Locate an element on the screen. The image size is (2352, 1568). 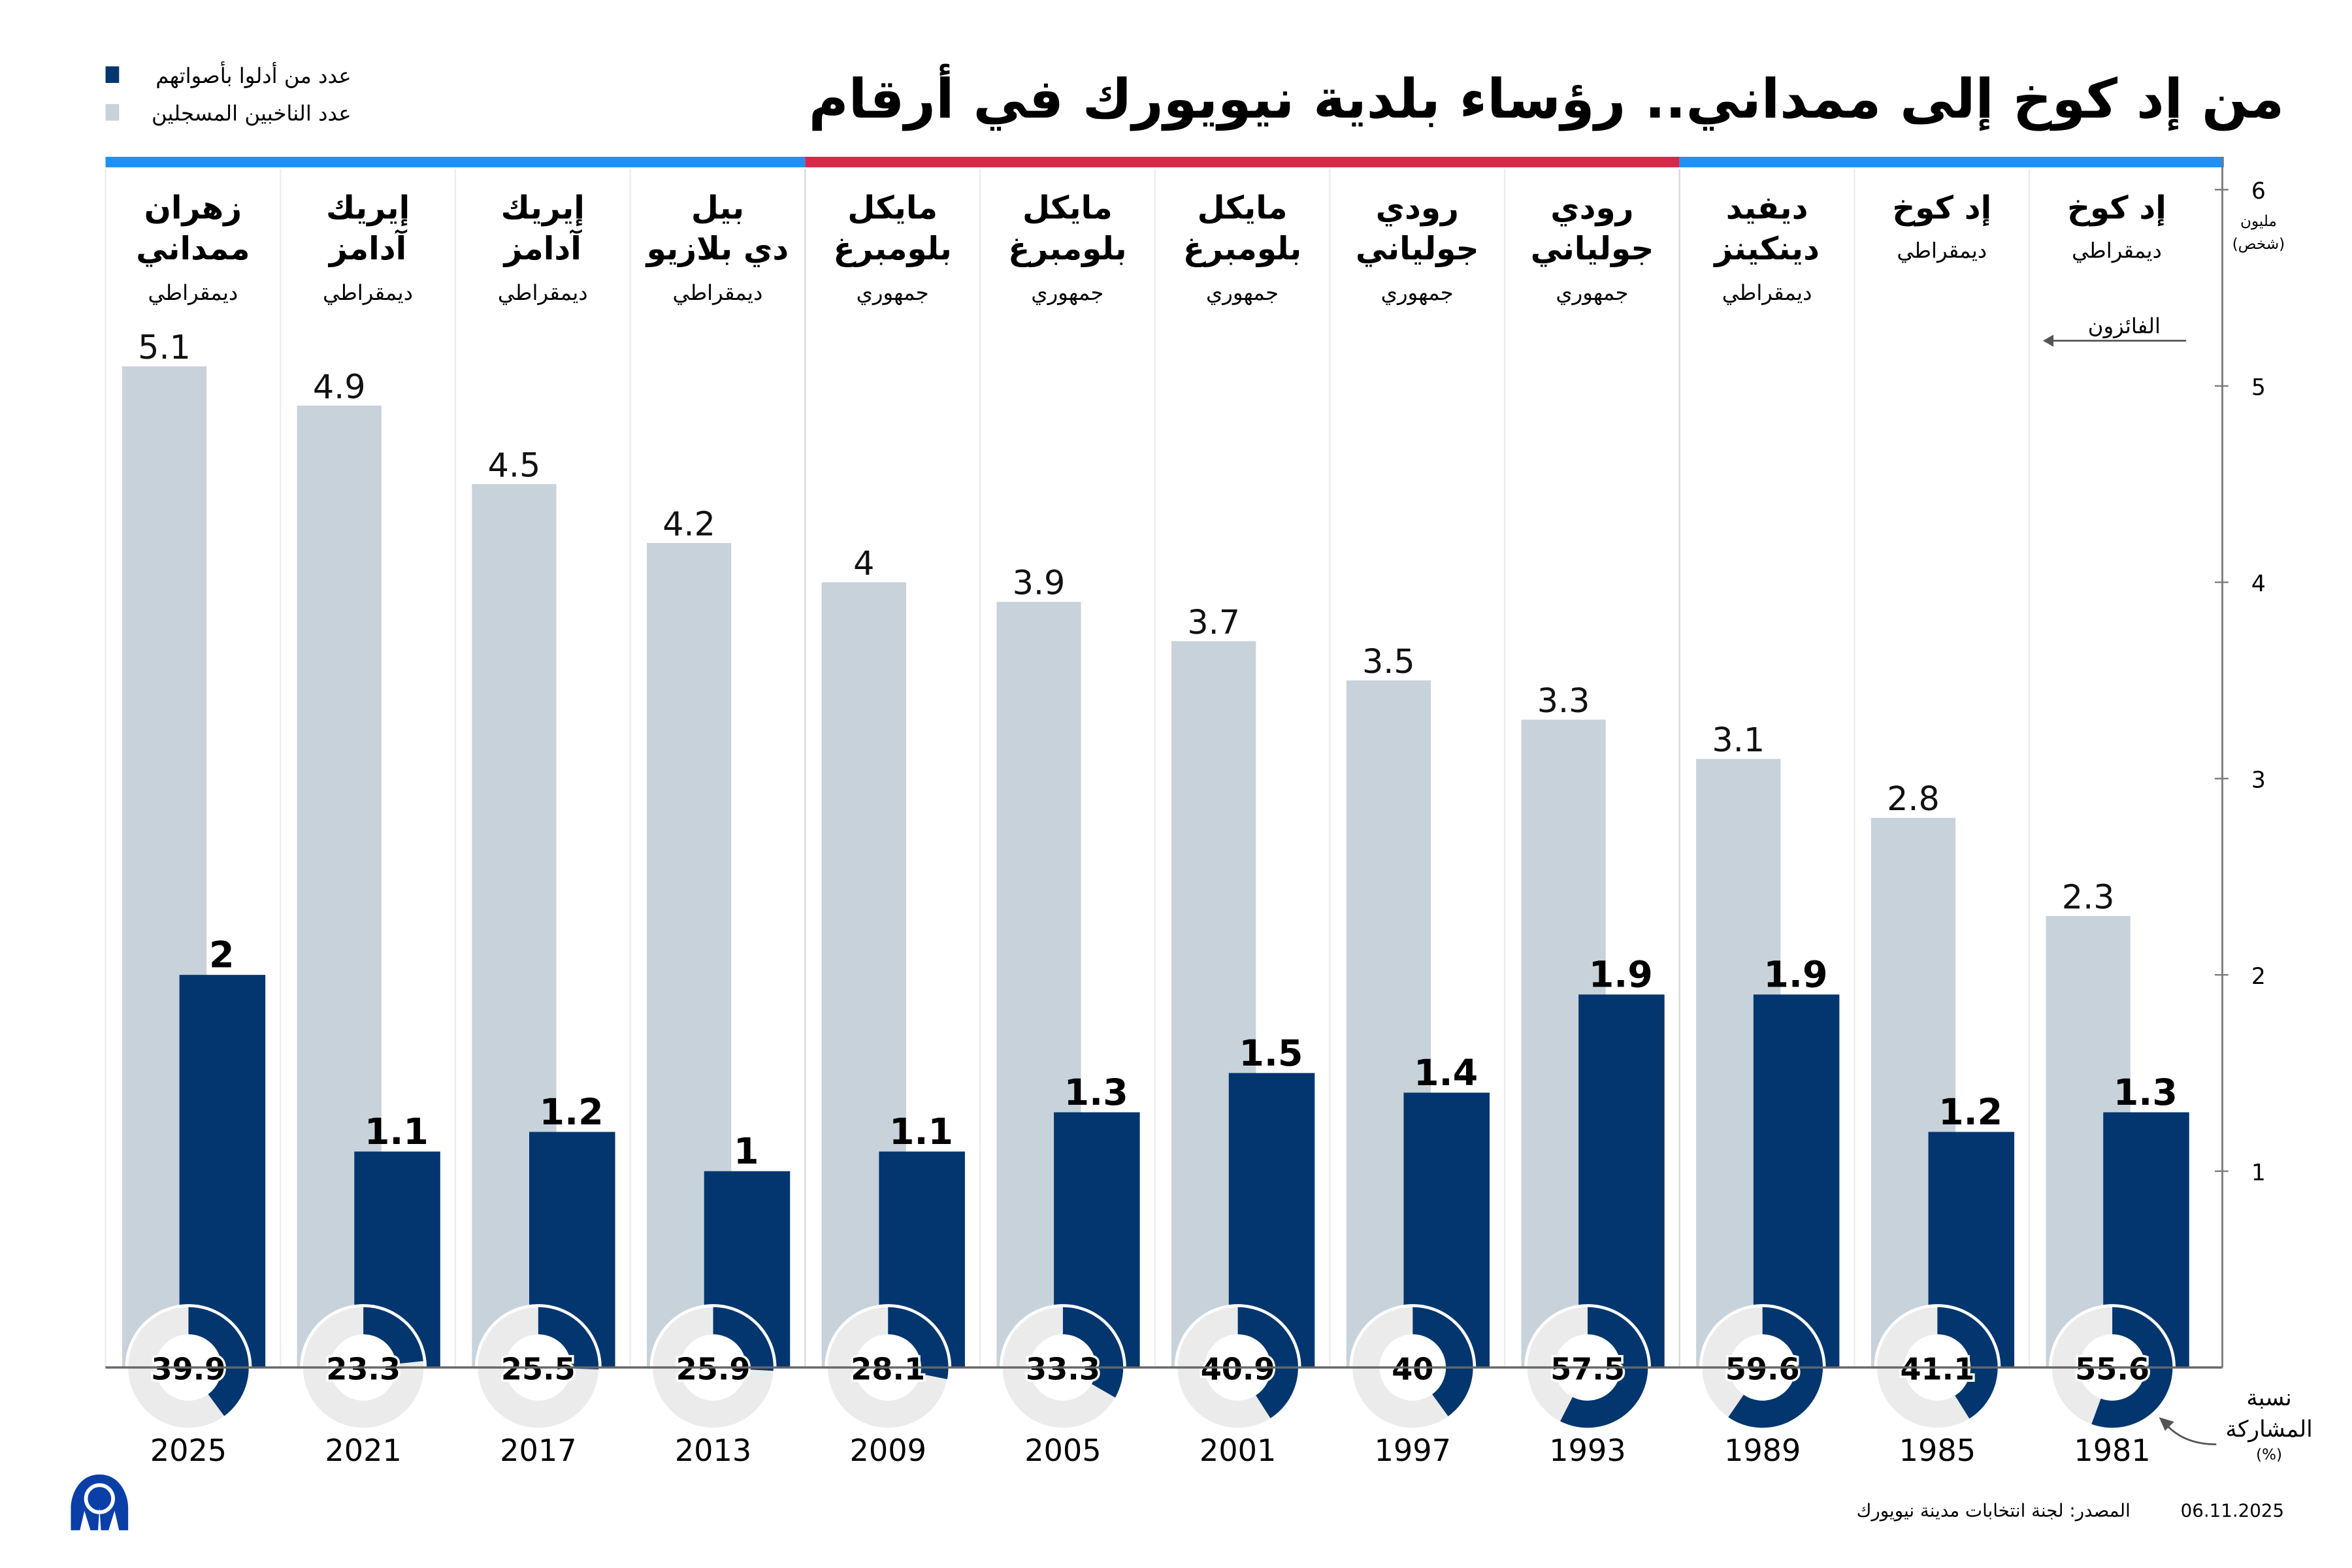
axis-unit-line1: مليون is located at coordinates (2258, 221).